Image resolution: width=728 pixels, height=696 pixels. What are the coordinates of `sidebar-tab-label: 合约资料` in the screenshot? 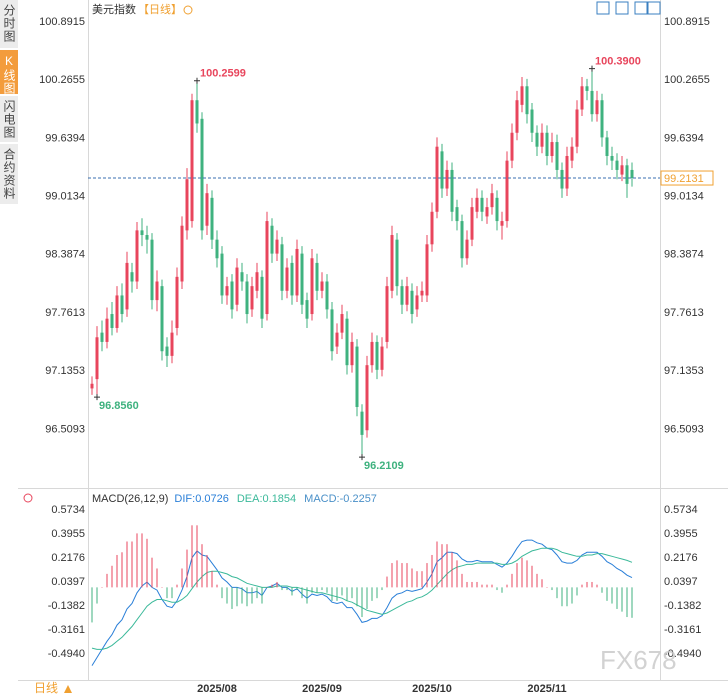 It's located at (9, 173).